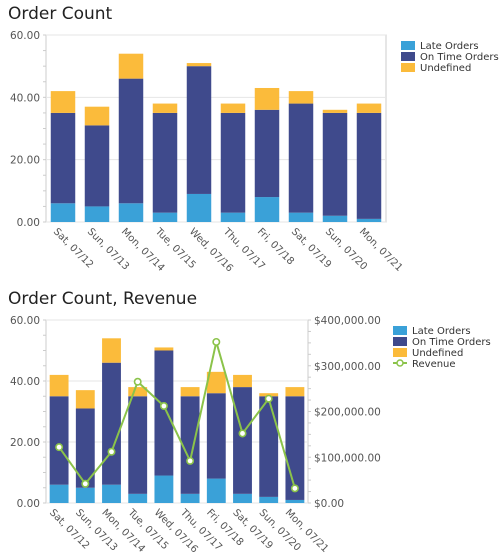 The image size is (500, 560). Describe the element at coordinates (25, 382) in the screenshot. I see `chart2-ytick-label: 40.00` at that location.